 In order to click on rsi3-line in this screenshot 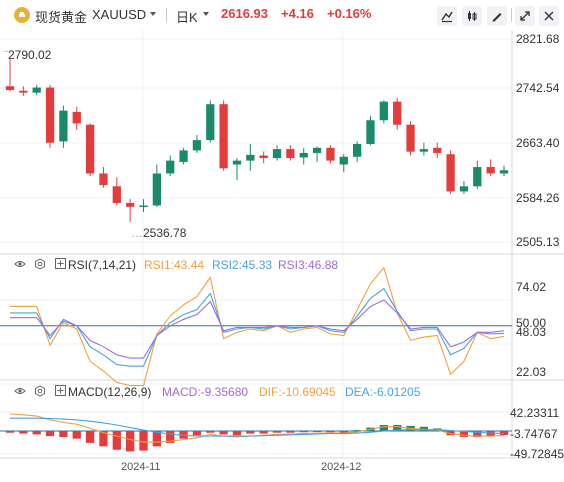, I will do `click(257, 329)`.